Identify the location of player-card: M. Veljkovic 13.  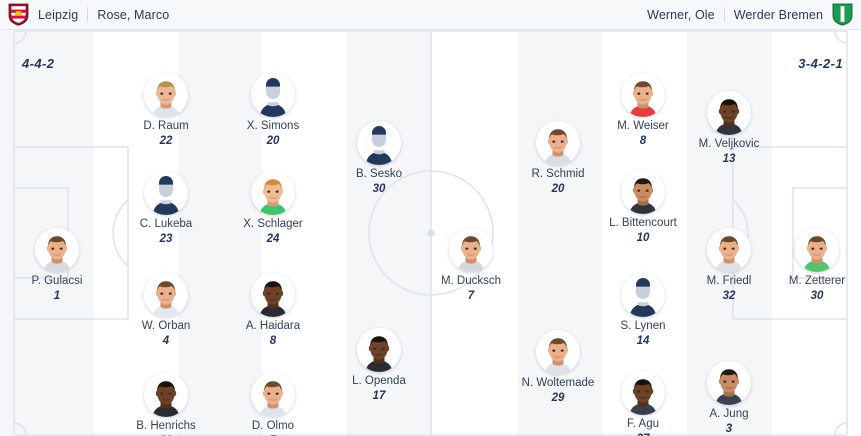
(729, 128).